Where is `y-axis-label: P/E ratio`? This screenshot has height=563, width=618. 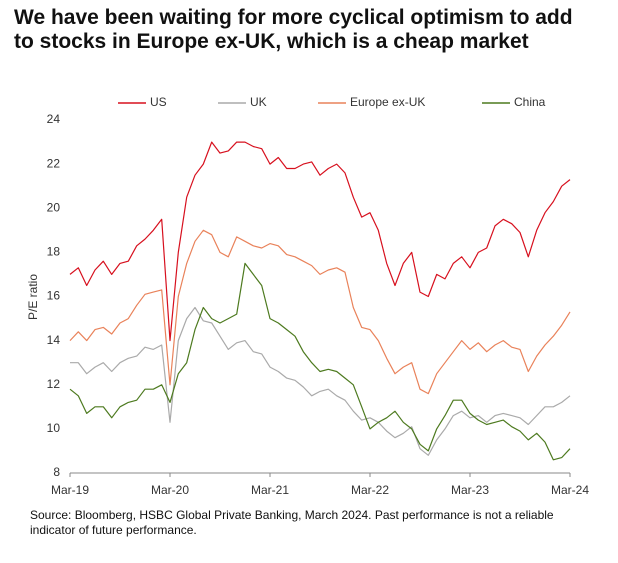
y-axis-label: P/E ratio is located at coordinates (33, 297).